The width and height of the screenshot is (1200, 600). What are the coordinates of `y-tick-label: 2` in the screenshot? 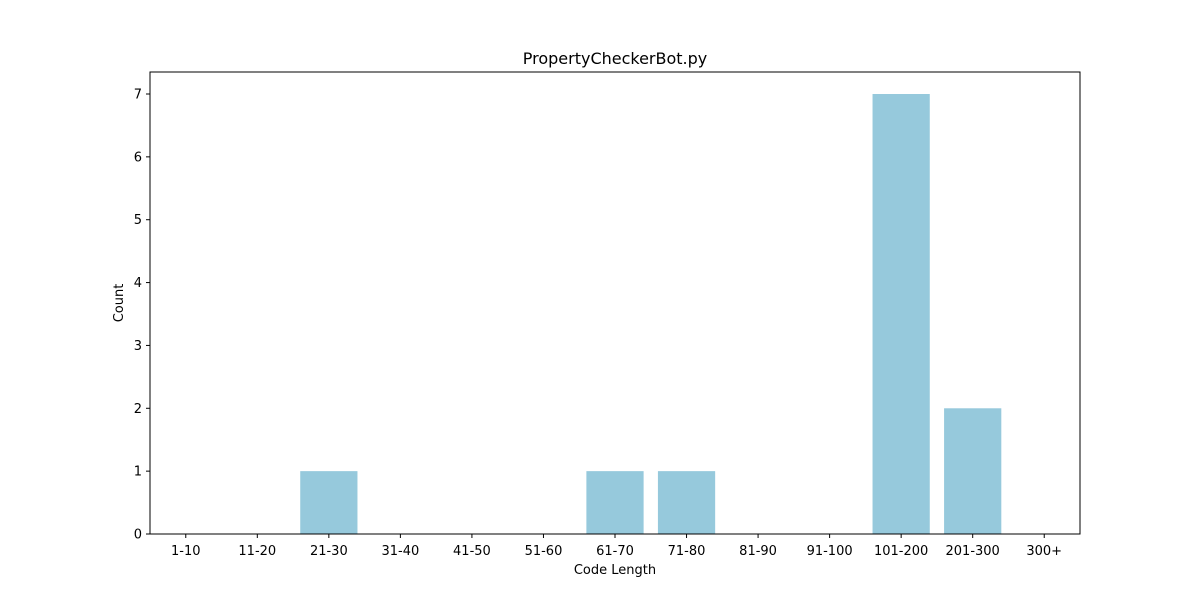 It's located at (138, 409).